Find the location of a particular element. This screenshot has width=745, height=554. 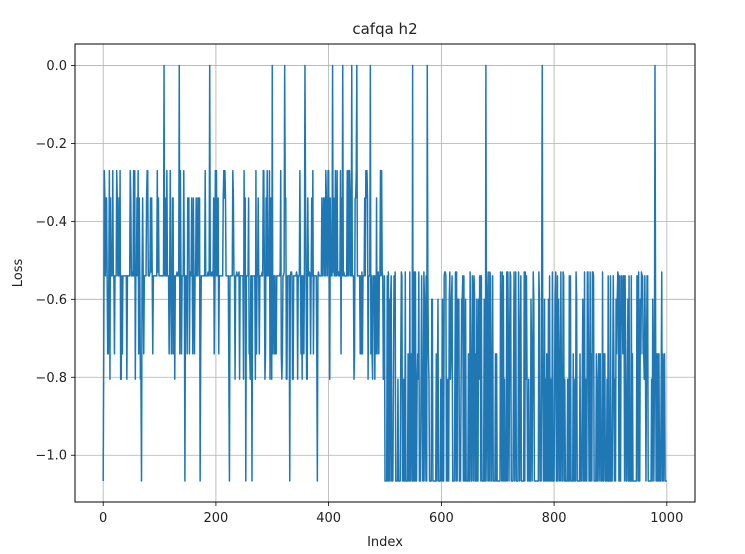

y-tick-label: −0.6 is located at coordinates (51, 300).